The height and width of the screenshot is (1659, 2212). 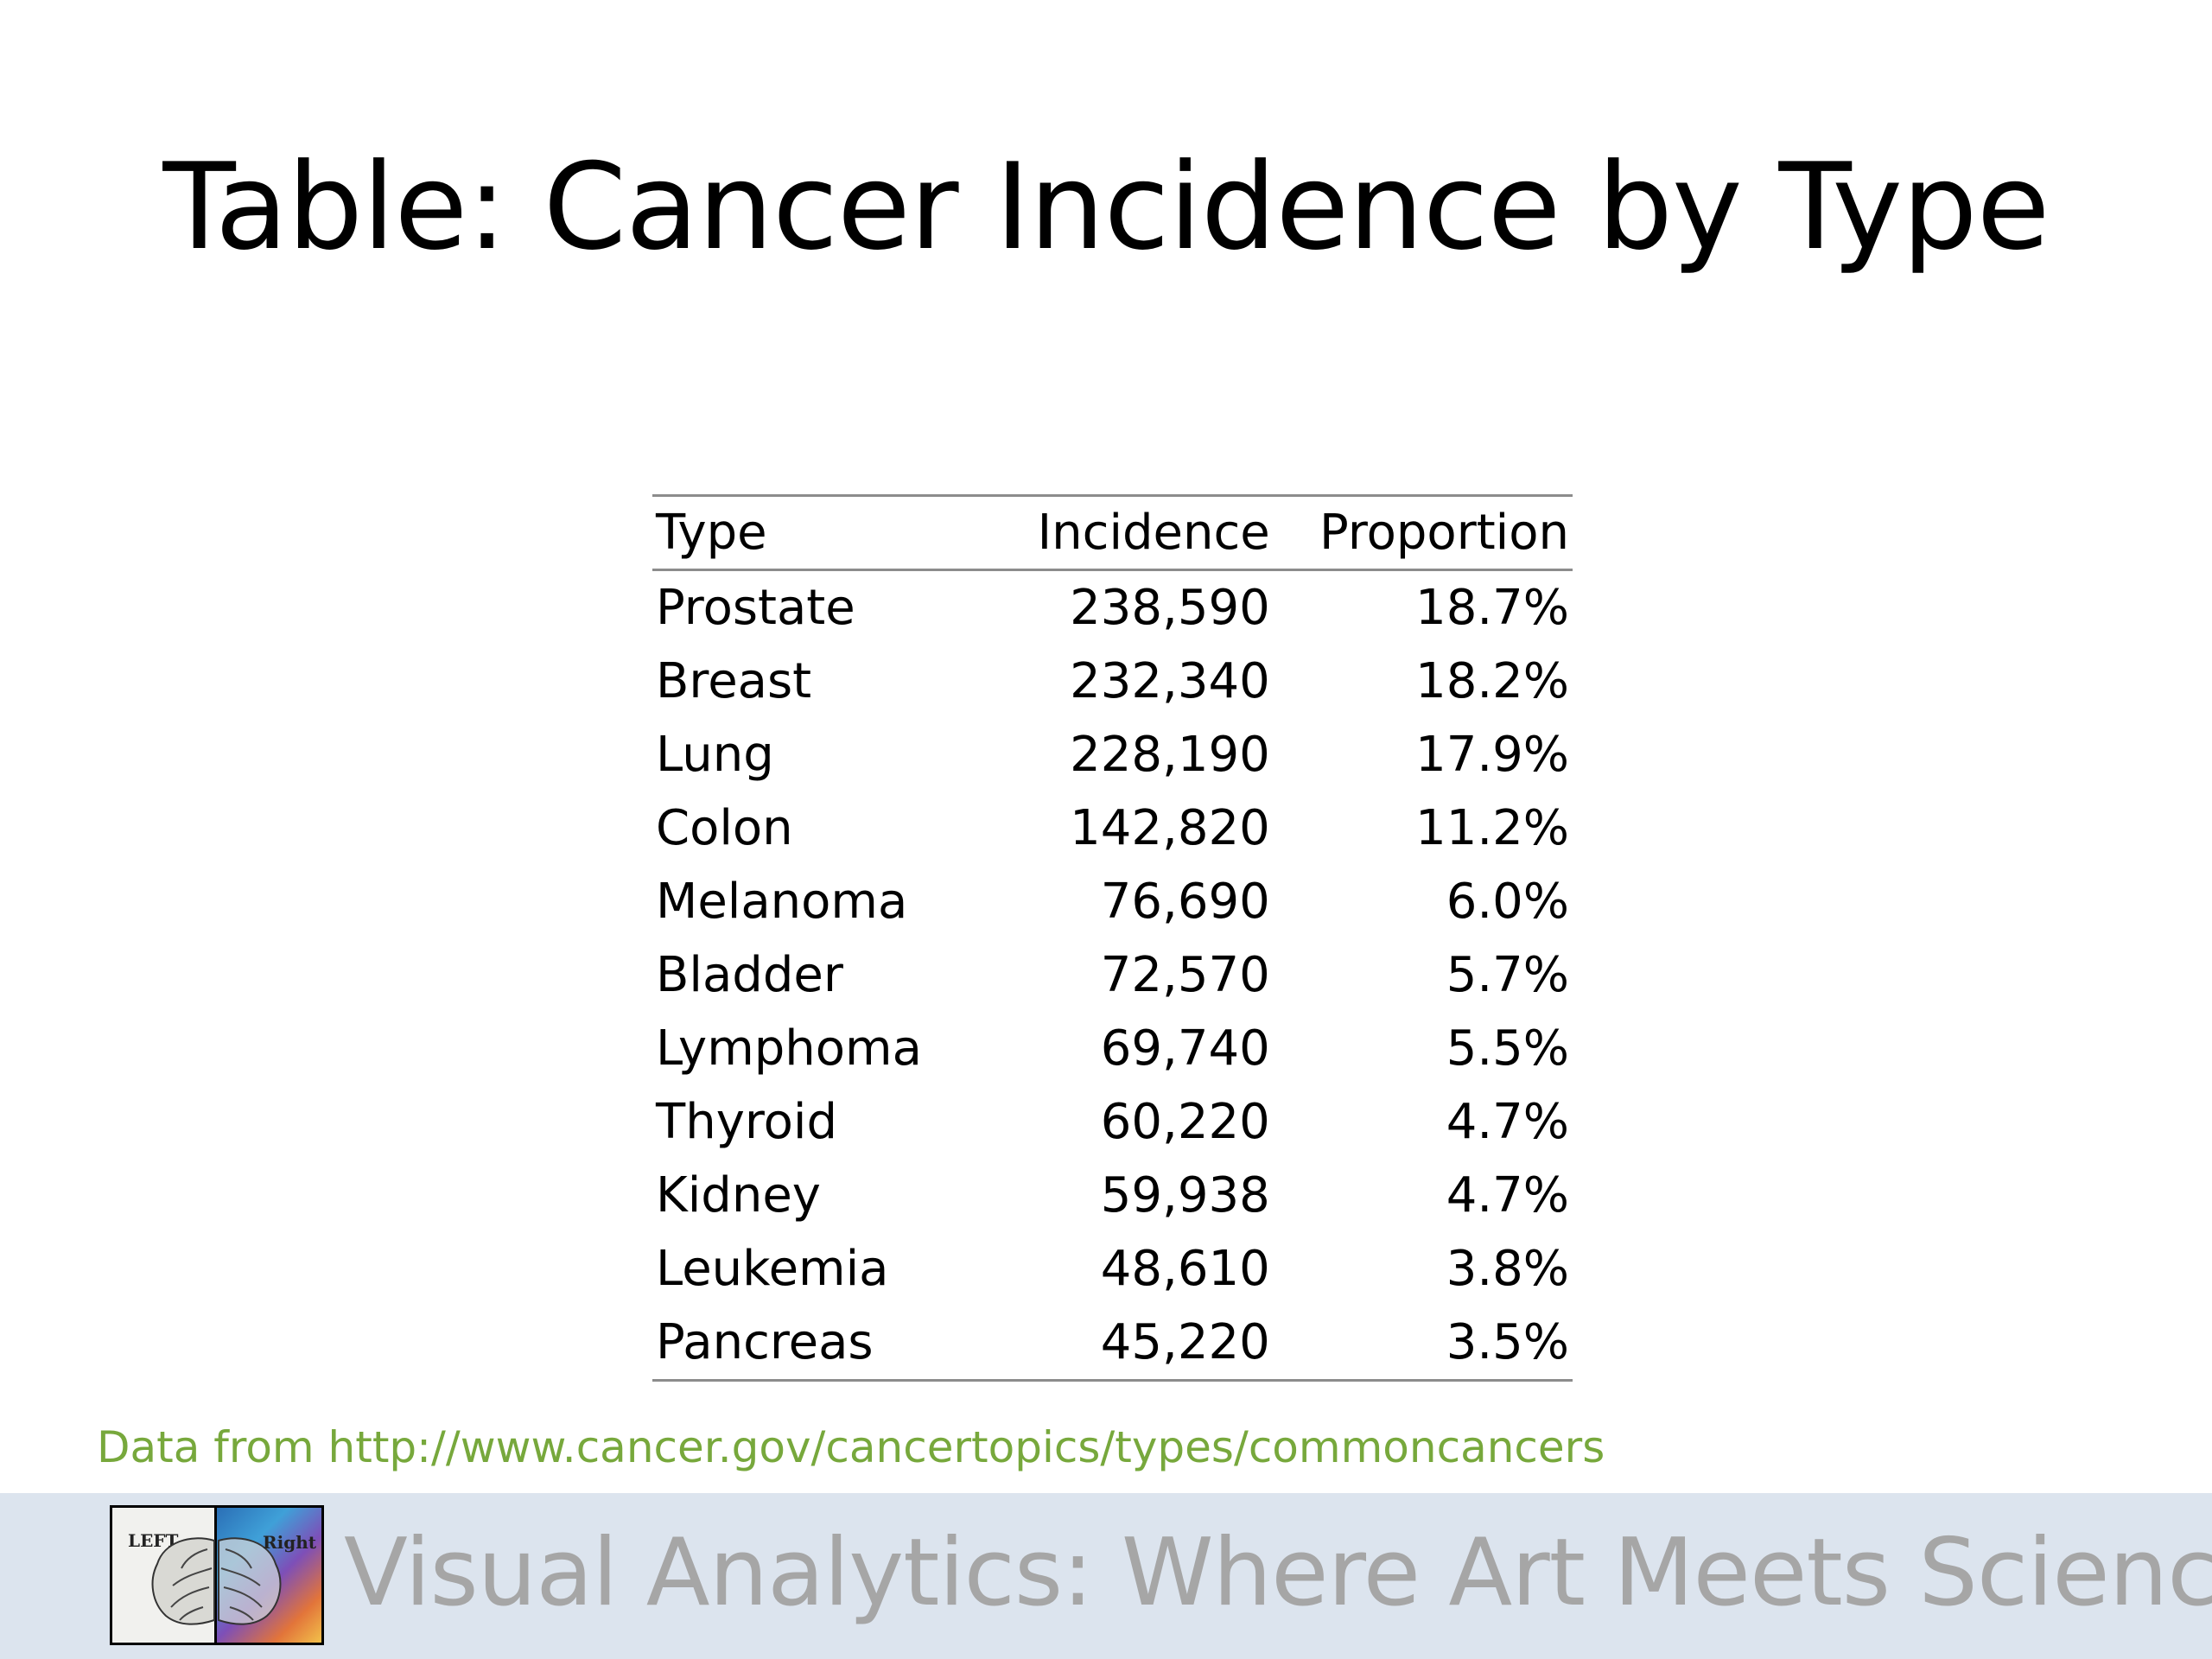 I want to click on logo-left-half: LEFT, so click(x=164, y=1575).